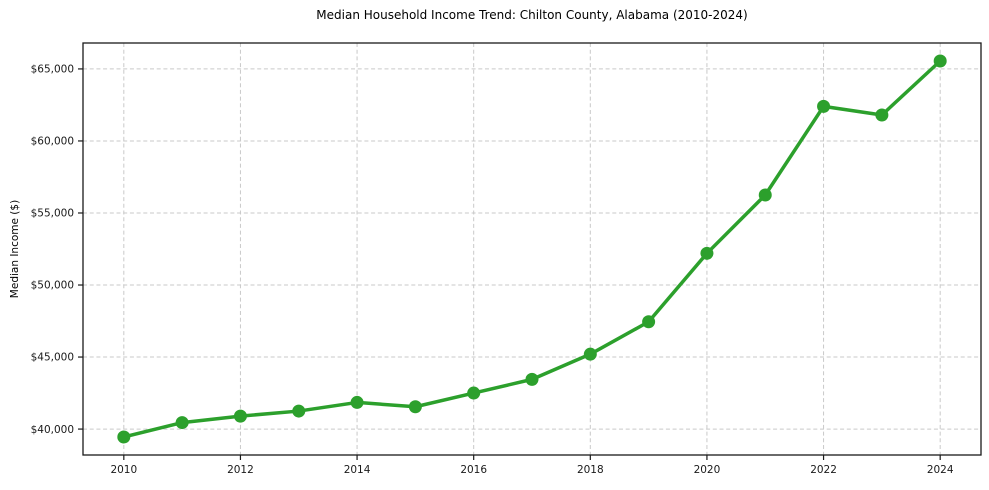 Image resolution: width=989 pixels, height=490 pixels. I want to click on y-tick-label: $55,000, so click(52, 214).